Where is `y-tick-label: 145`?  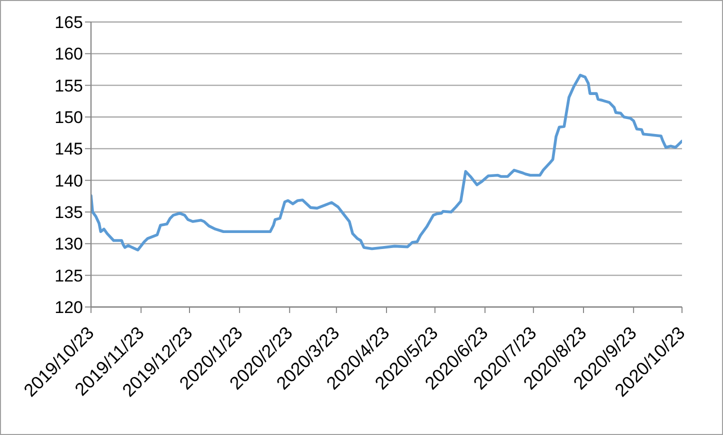
y-tick-label: 145 is located at coordinates (68, 149).